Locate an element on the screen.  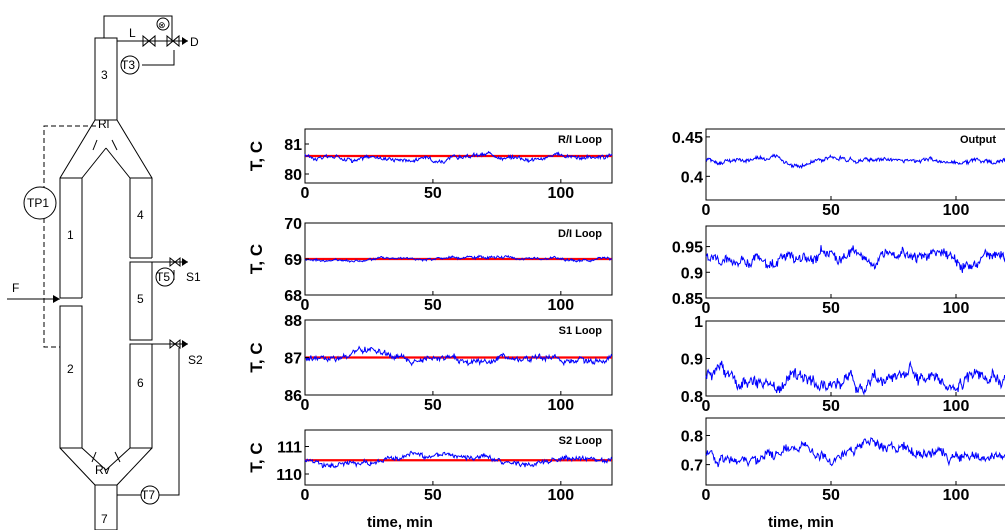
chart-panel-left-3: 0 50 100 86 87 88 S1 Loop T, C is located at coordinates (430, 363).